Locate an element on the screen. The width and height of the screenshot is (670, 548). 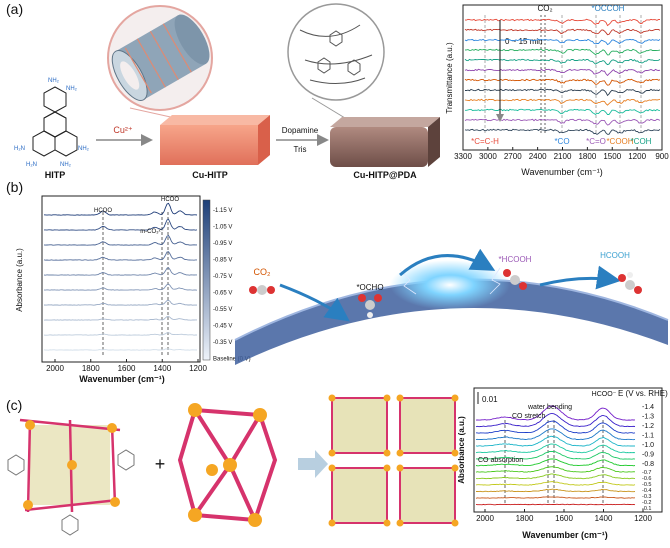
scheme-label: HCOOH is located at coordinates (615, 255).